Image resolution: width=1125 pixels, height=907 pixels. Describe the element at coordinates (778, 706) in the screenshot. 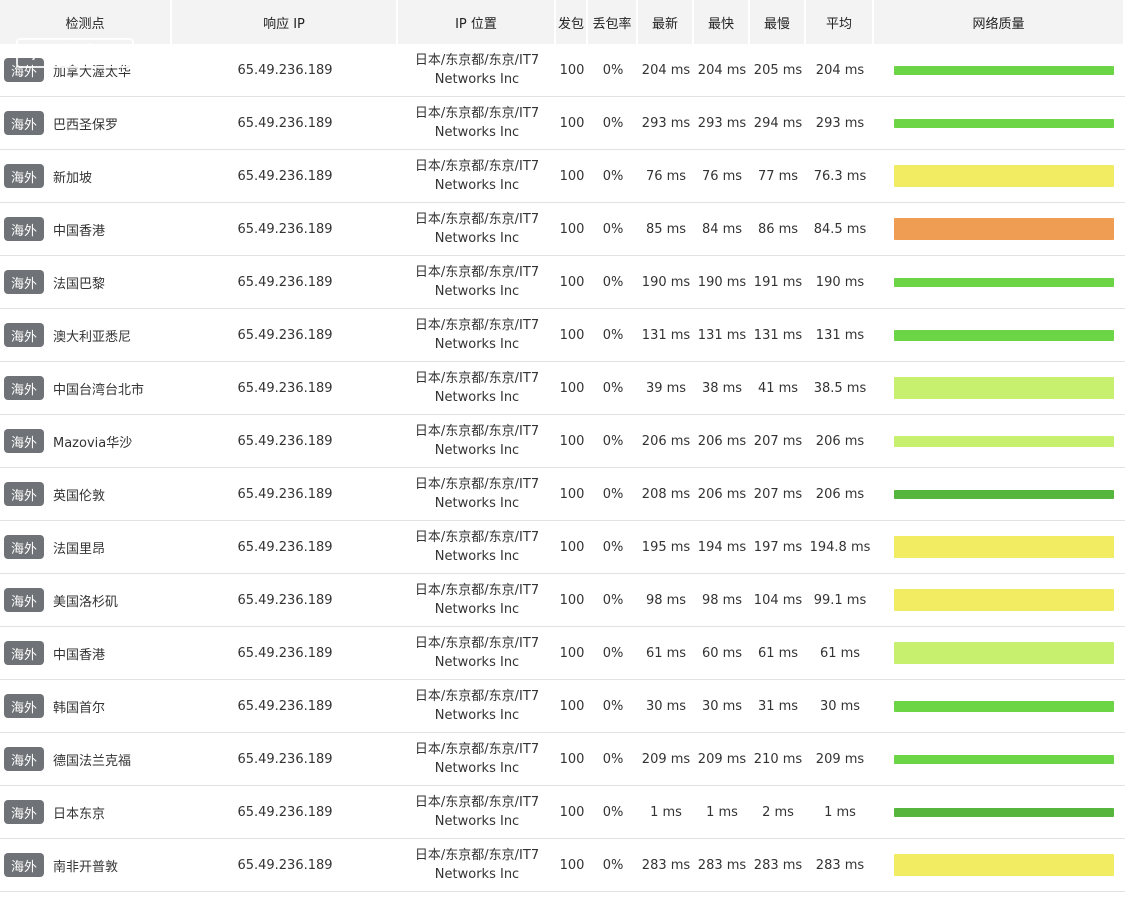

I see `slowest-latency: 31 ms` at that location.